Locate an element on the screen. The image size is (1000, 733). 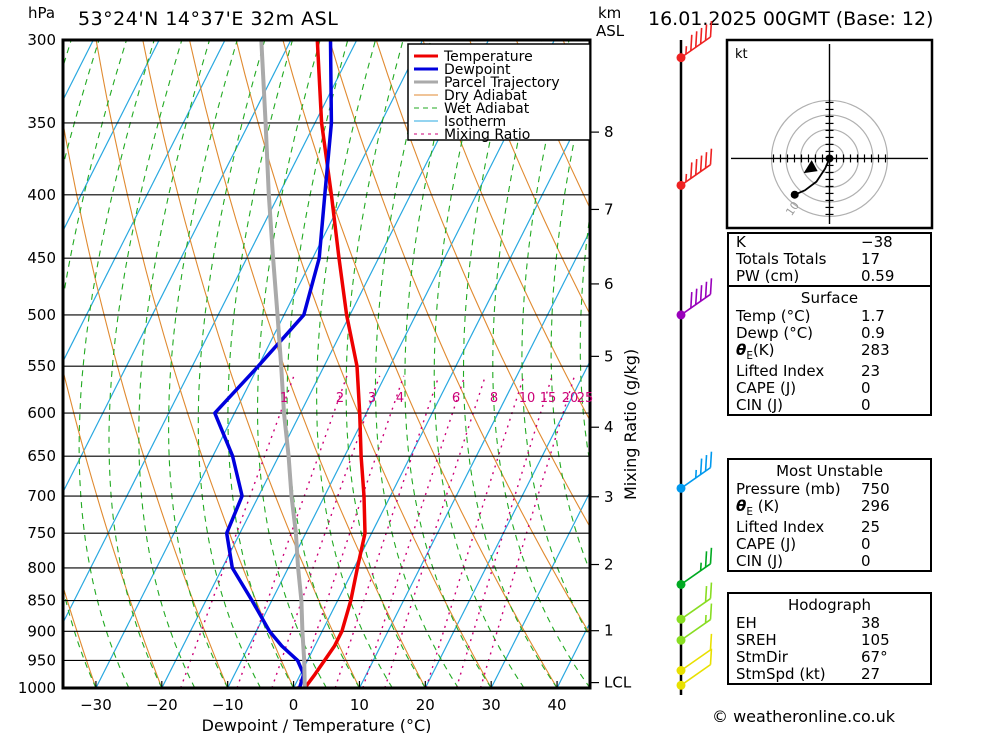
mixing-ratio-value-label: 2 is located at coordinates (340, 398).